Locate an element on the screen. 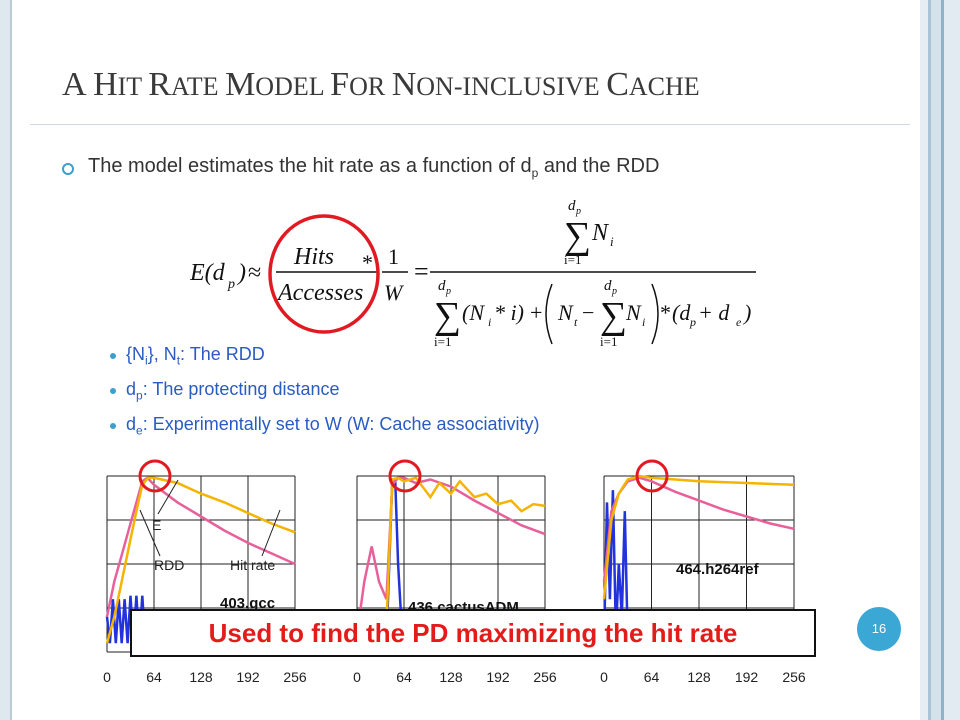 The image size is (960, 720). formula-times: * is located at coordinates (367, 262).